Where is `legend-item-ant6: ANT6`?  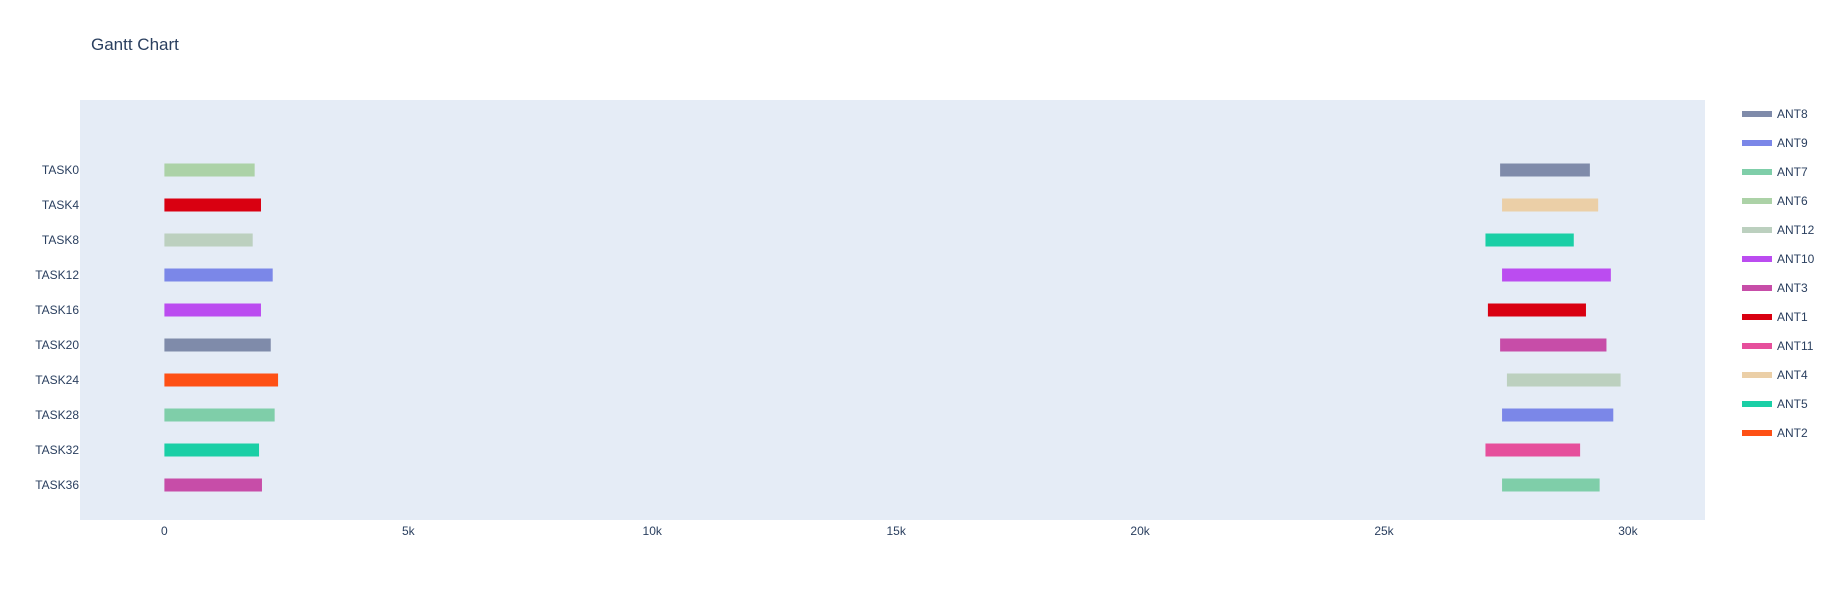 legend-item-ant6: ANT6 is located at coordinates (1775, 201).